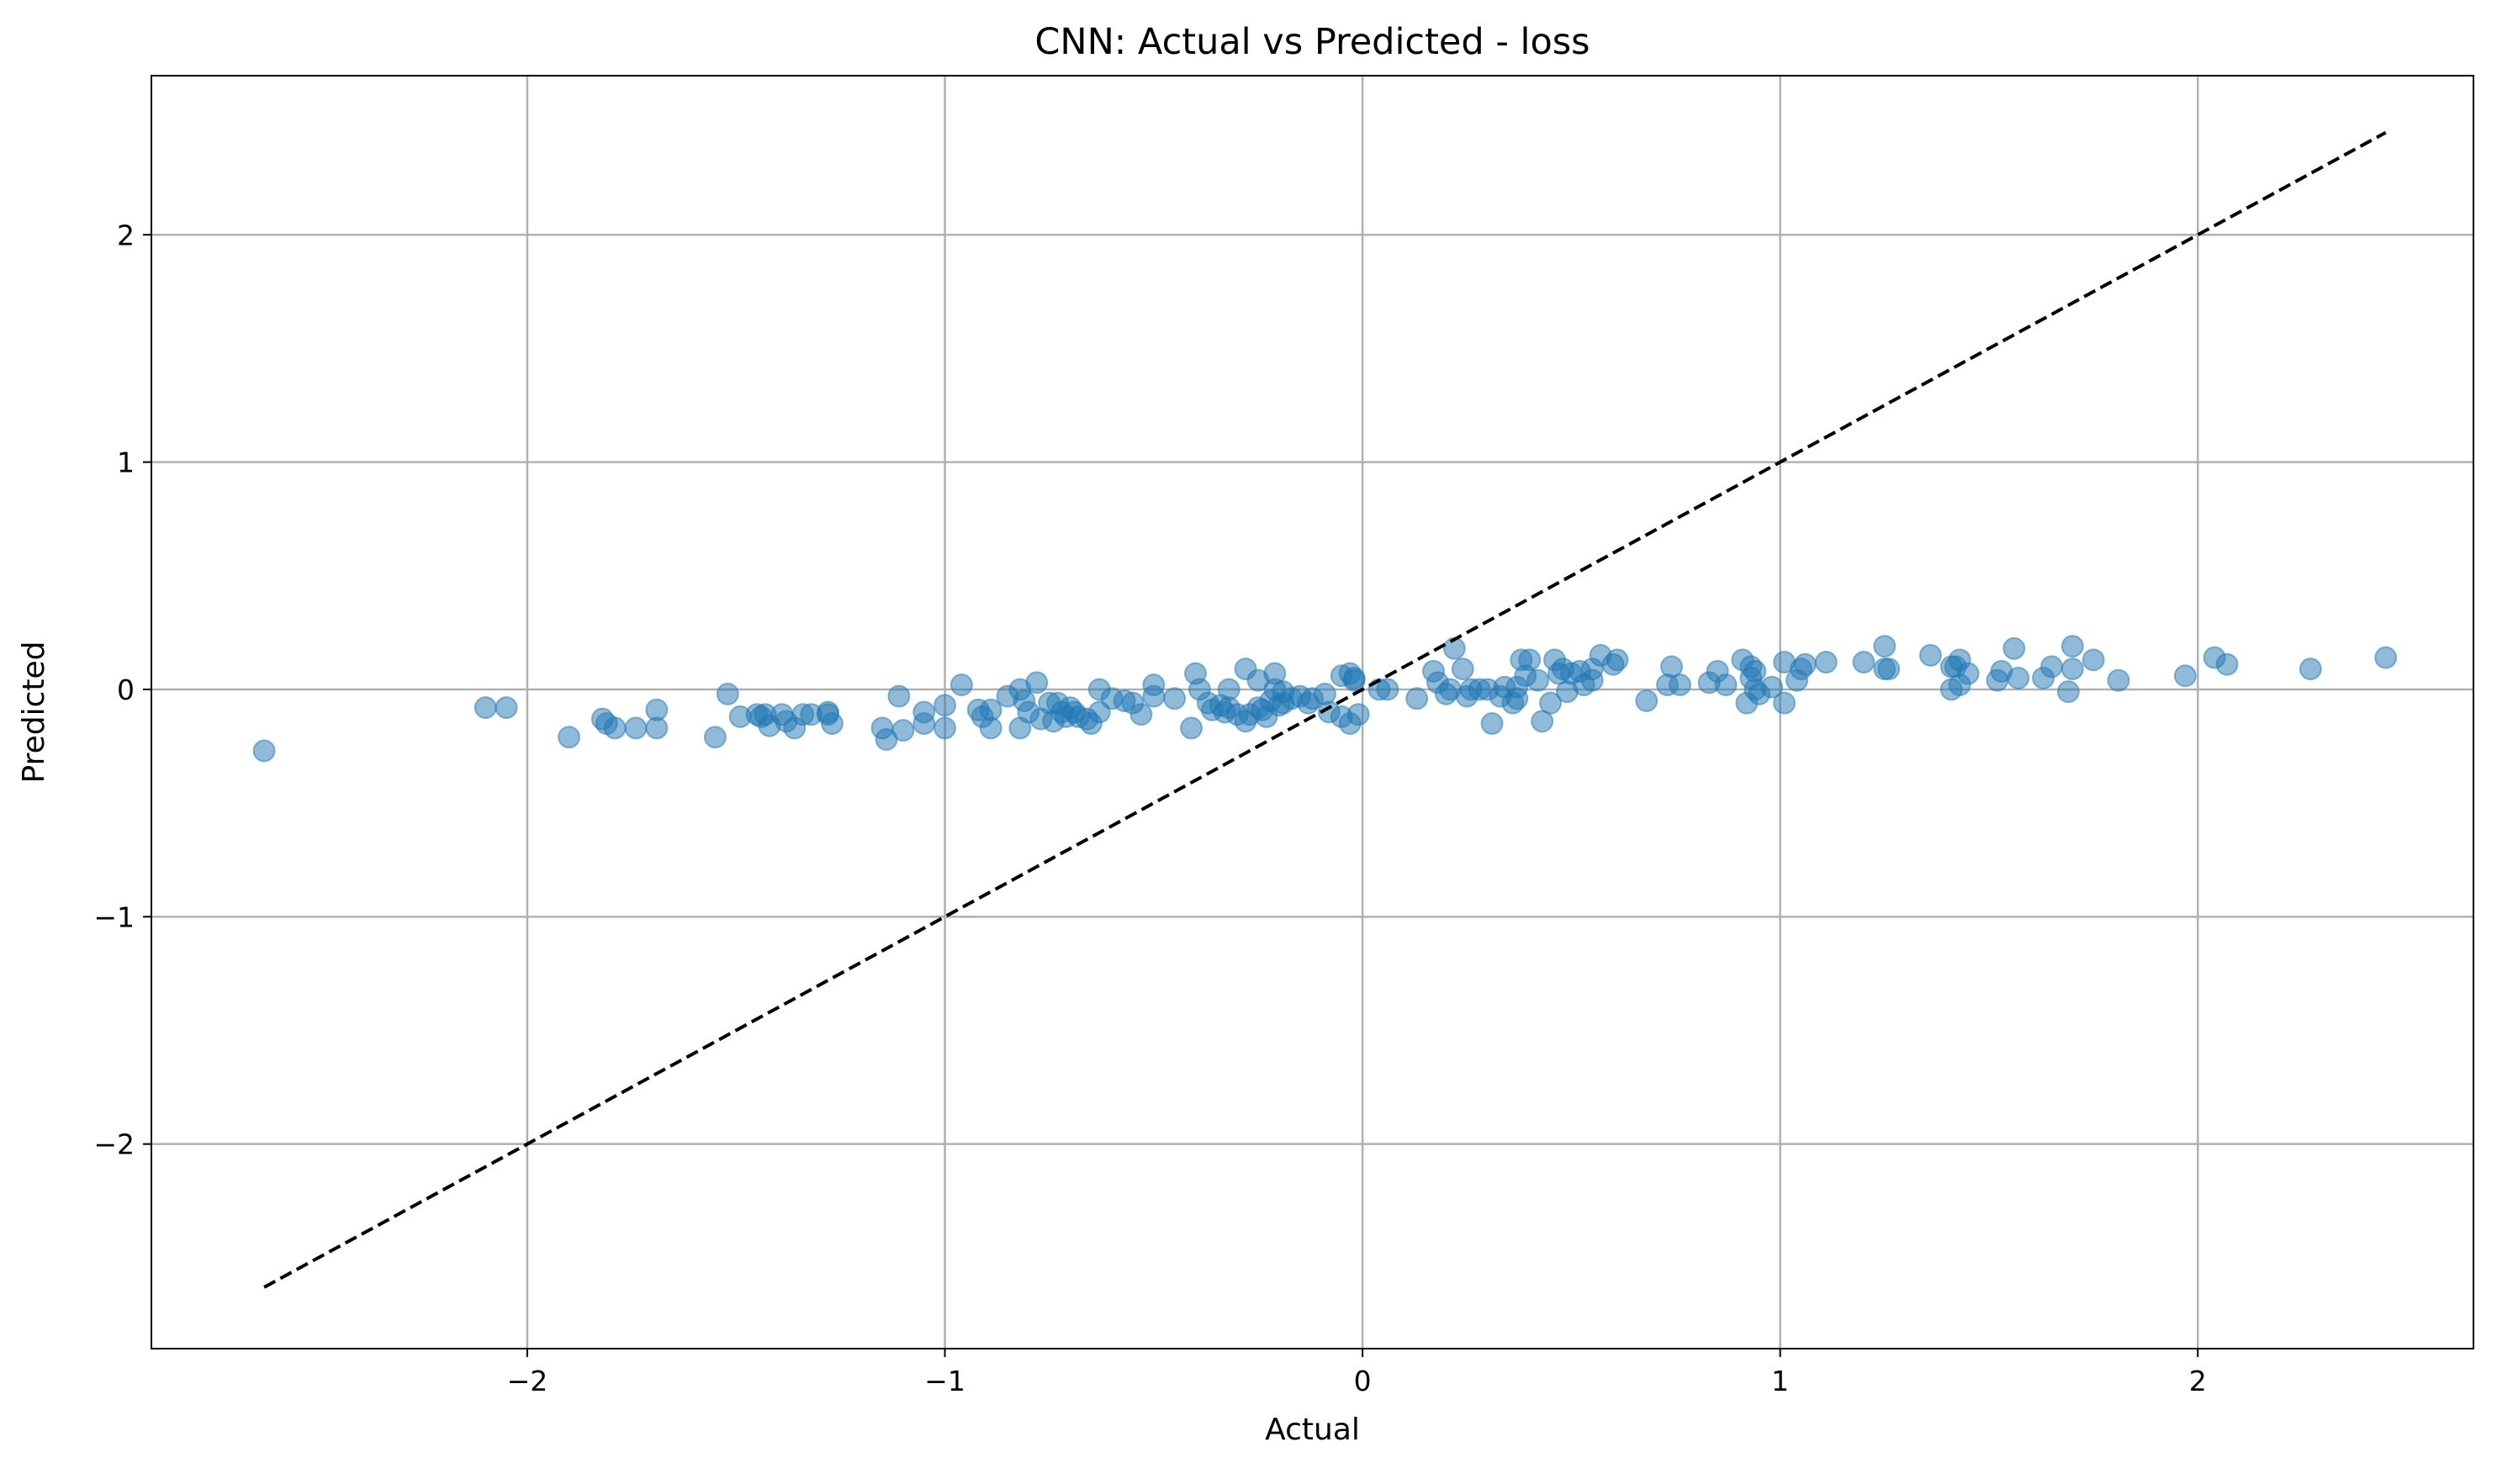 This screenshot has height=1484, width=2497. What do you see at coordinates (1312, 42) in the screenshot?
I see `chart-title: CNN: Actual vs Predicted - loss` at bounding box center [1312, 42].